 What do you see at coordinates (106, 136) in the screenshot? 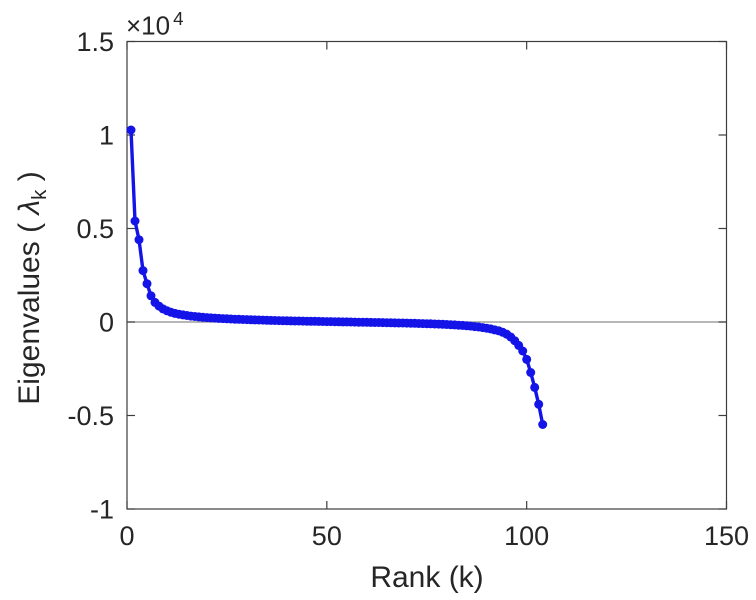
I see `y-tick-label: 1` at bounding box center [106, 136].